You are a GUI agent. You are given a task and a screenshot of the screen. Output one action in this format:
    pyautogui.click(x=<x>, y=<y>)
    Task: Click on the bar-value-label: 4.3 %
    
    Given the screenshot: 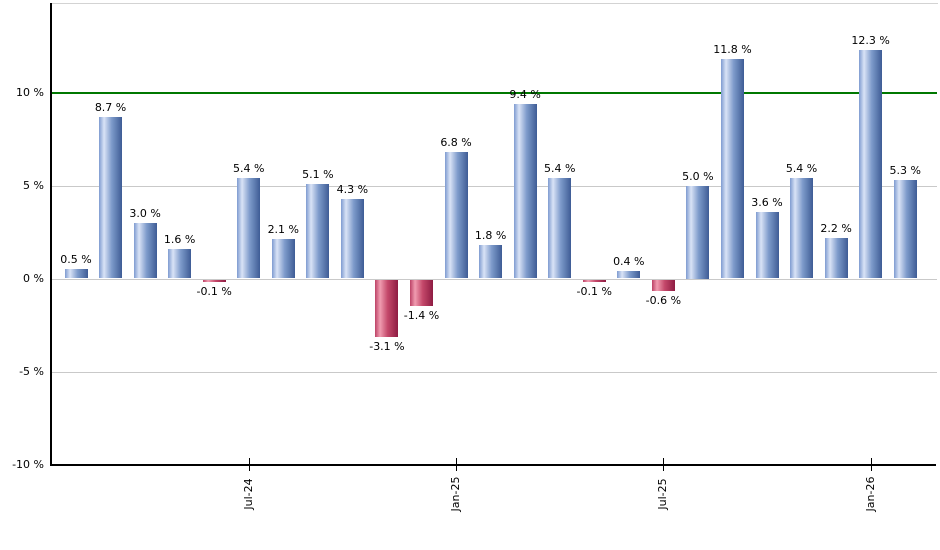 What is the action you would take?
    pyautogui.click(x=352, y=189)
    